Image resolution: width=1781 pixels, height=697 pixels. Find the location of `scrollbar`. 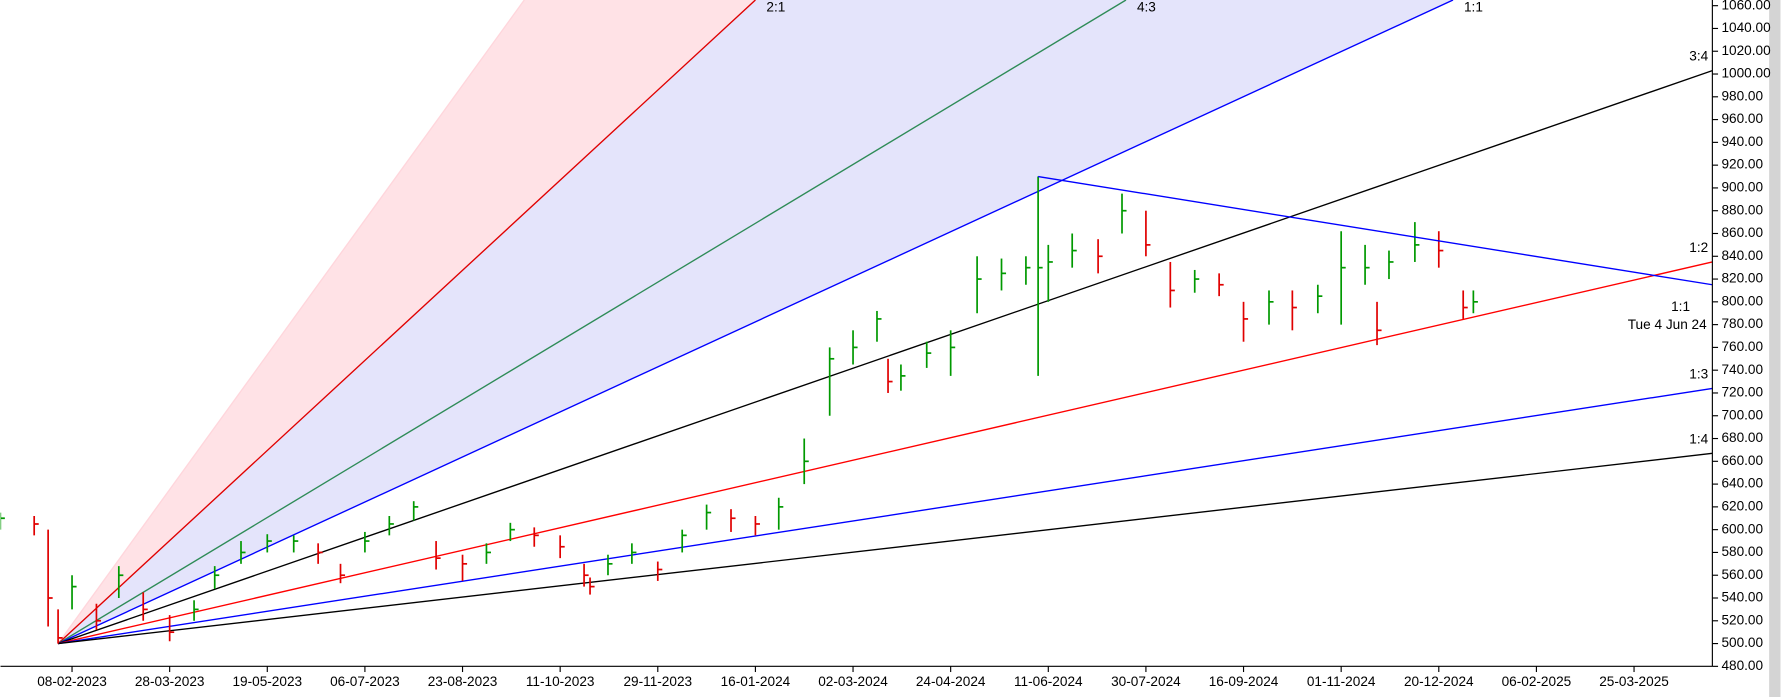

scrollbar is located at coordinates (1775, 348).